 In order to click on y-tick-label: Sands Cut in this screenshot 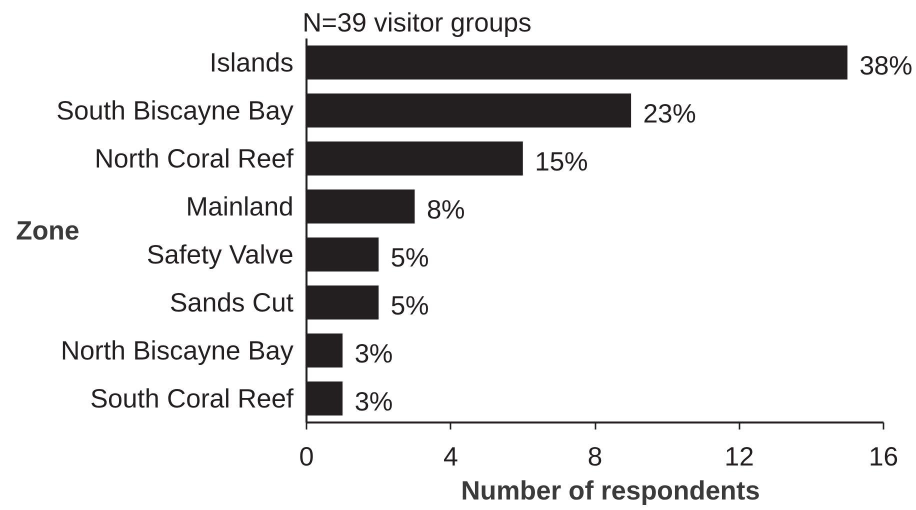, I will do `click(232, 303)`.